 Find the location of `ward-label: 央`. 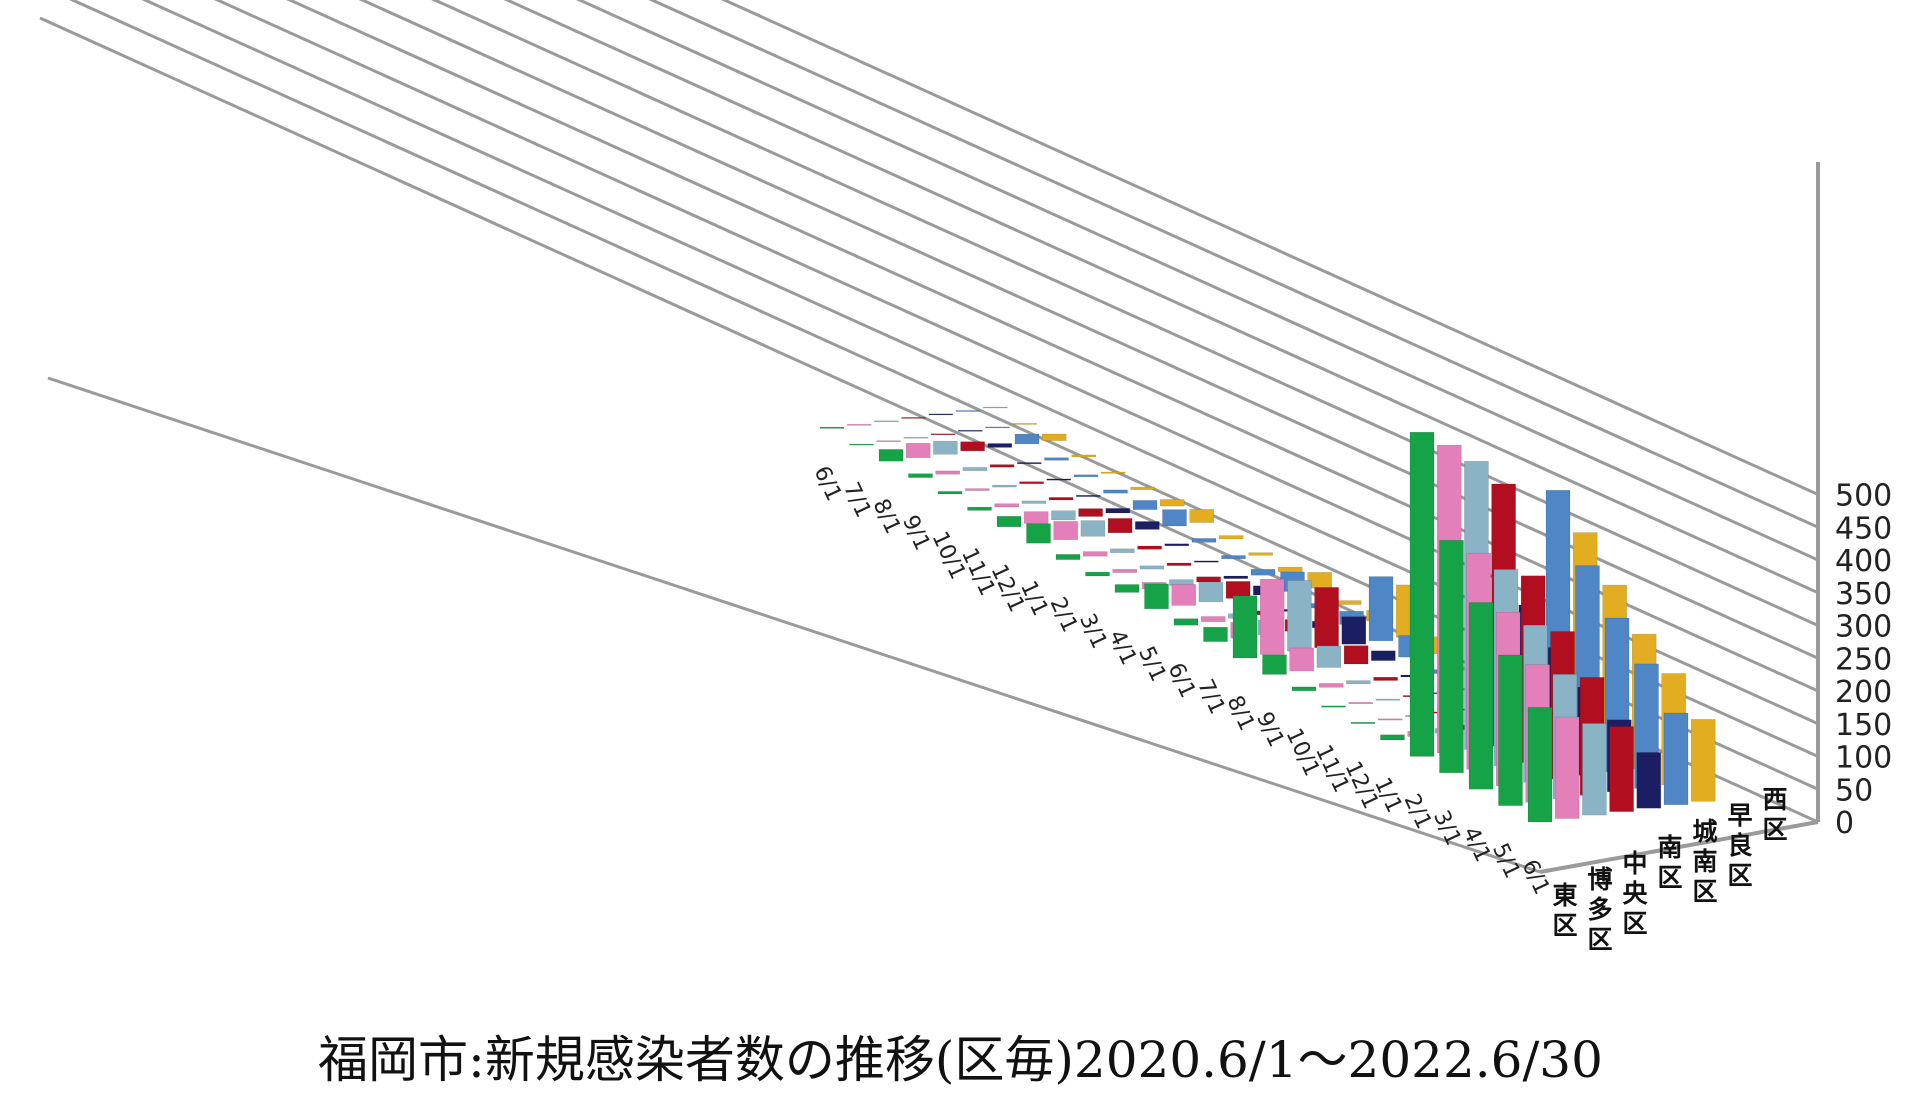

ward-label: 央 is located at coordinates (1635, 893).